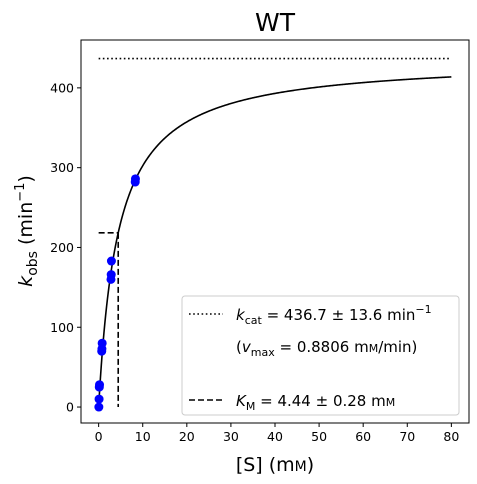 The image size is (477, 484). Describe the element at coordinates (62, 327) in the screenshot. I see `y-tick-label: 100` at that location.